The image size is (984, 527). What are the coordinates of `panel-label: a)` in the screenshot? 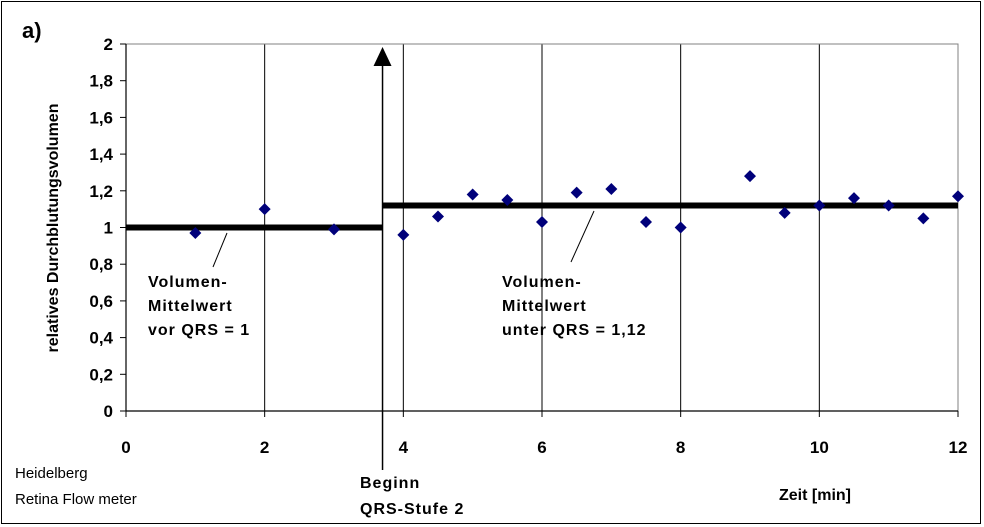 It's located at (32, 30).